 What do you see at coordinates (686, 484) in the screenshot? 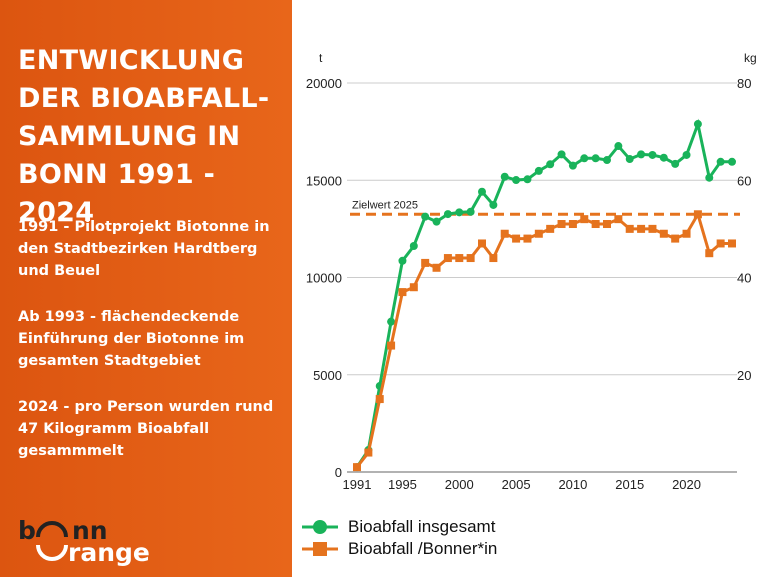
I see `x-tick-label: 2020` at bounding box center [686, 484].